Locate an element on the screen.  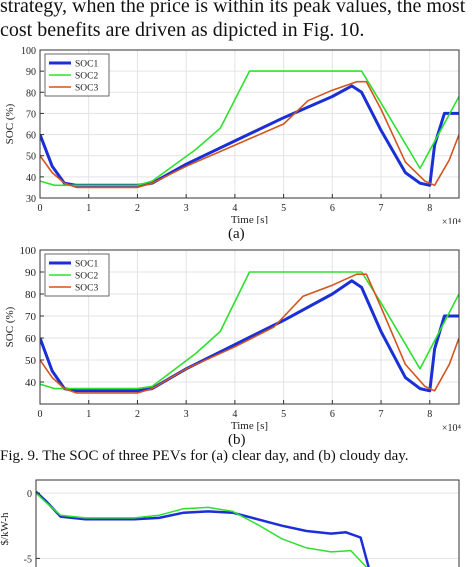
y-tick-label: 30 is located at coordinates (31, 199).